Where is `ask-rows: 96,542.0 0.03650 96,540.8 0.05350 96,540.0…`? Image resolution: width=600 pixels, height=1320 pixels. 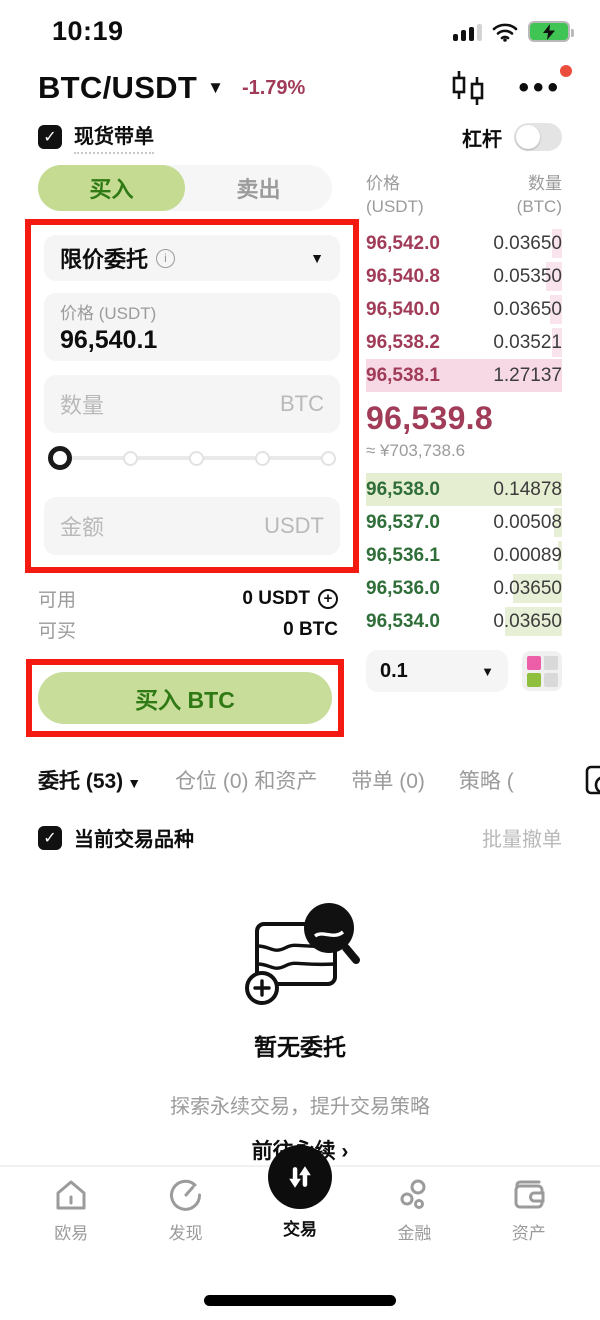 ask-rows: 96,542.0 0.03650 96,540.8 0.05350 96,540.0… is located at coordinates (464, 309).